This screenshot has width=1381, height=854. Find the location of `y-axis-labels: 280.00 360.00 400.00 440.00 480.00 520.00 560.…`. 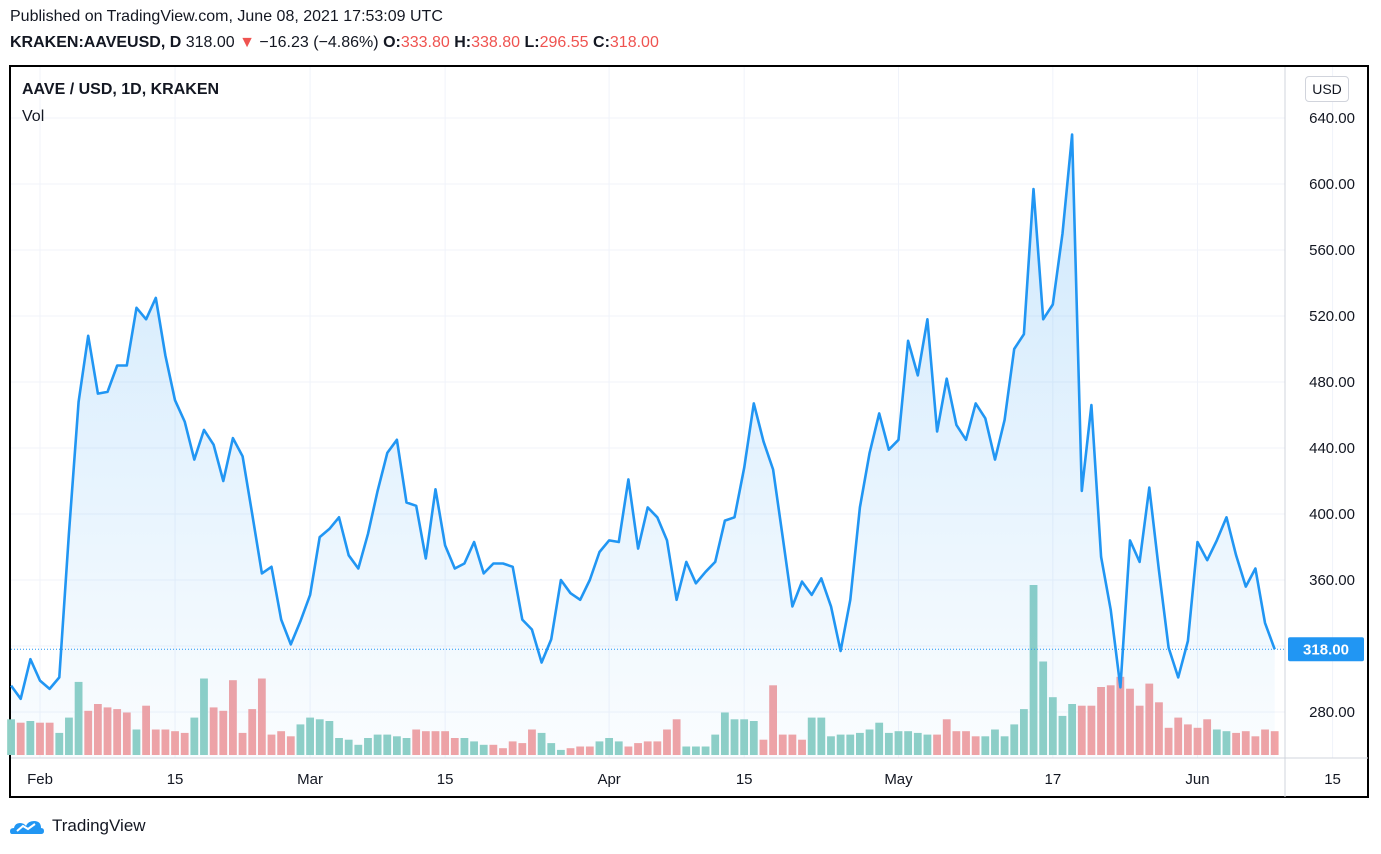

y-axis-labels: 280.00 360.00 400.00 440.00 480.00 520.00 560.… is located at coordinates (1332, 415).